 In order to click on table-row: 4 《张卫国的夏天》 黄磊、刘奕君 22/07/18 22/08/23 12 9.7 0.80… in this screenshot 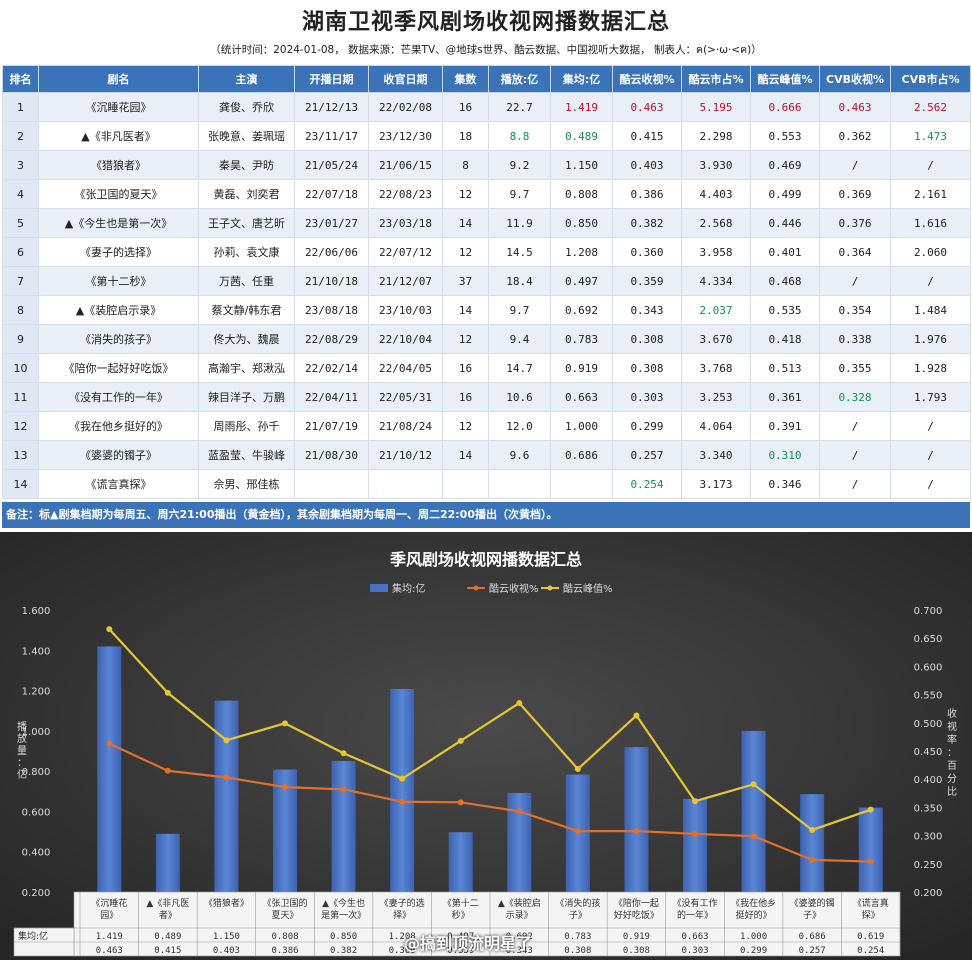, I will do `click(486, 194)`.